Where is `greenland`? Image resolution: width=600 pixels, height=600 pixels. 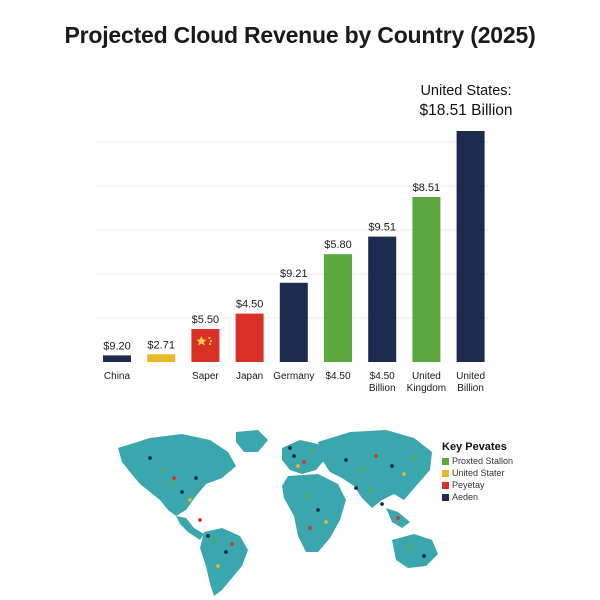
greenland is located at coordinates (252, 441).